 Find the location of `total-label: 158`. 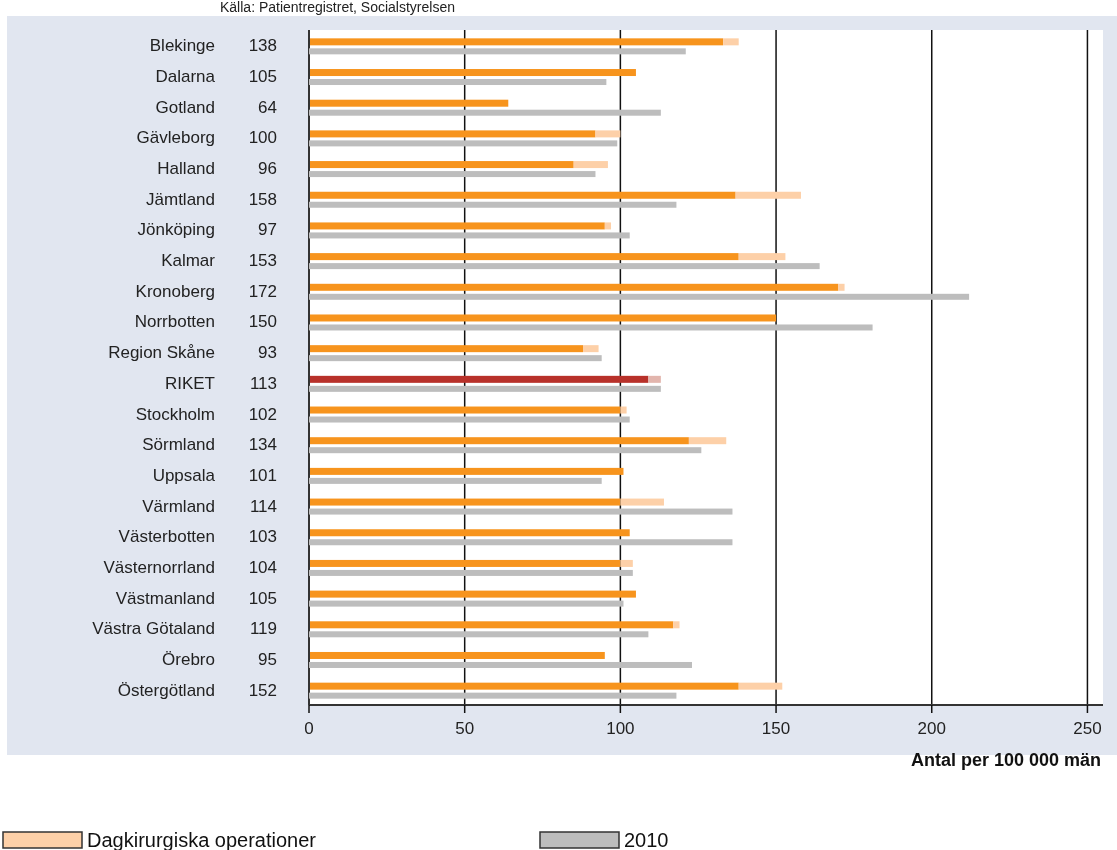

total-label: 158 is located at coordinates (262, 199).